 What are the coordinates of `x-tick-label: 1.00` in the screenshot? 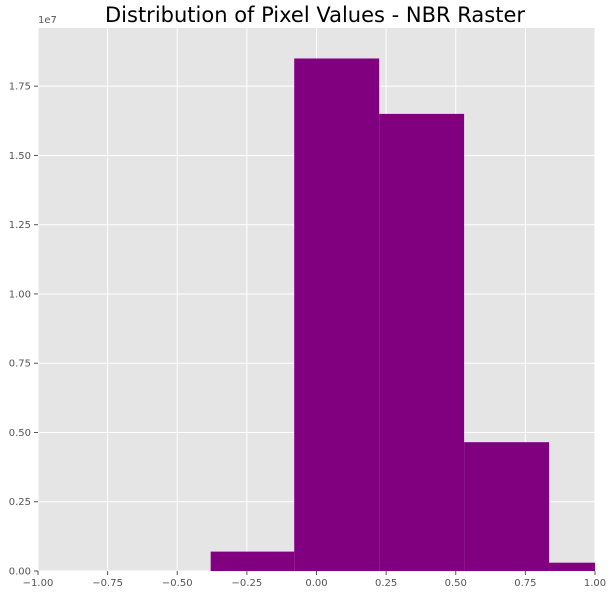 It's located at (595, 583).